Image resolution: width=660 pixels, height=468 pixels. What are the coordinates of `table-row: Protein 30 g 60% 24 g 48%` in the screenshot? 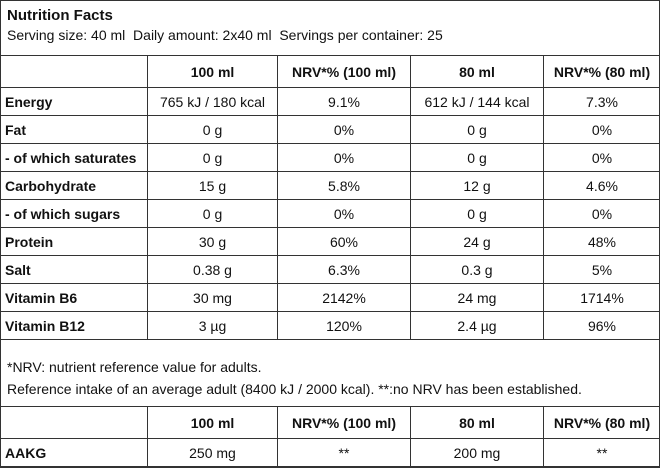 It's located at (330, 241).